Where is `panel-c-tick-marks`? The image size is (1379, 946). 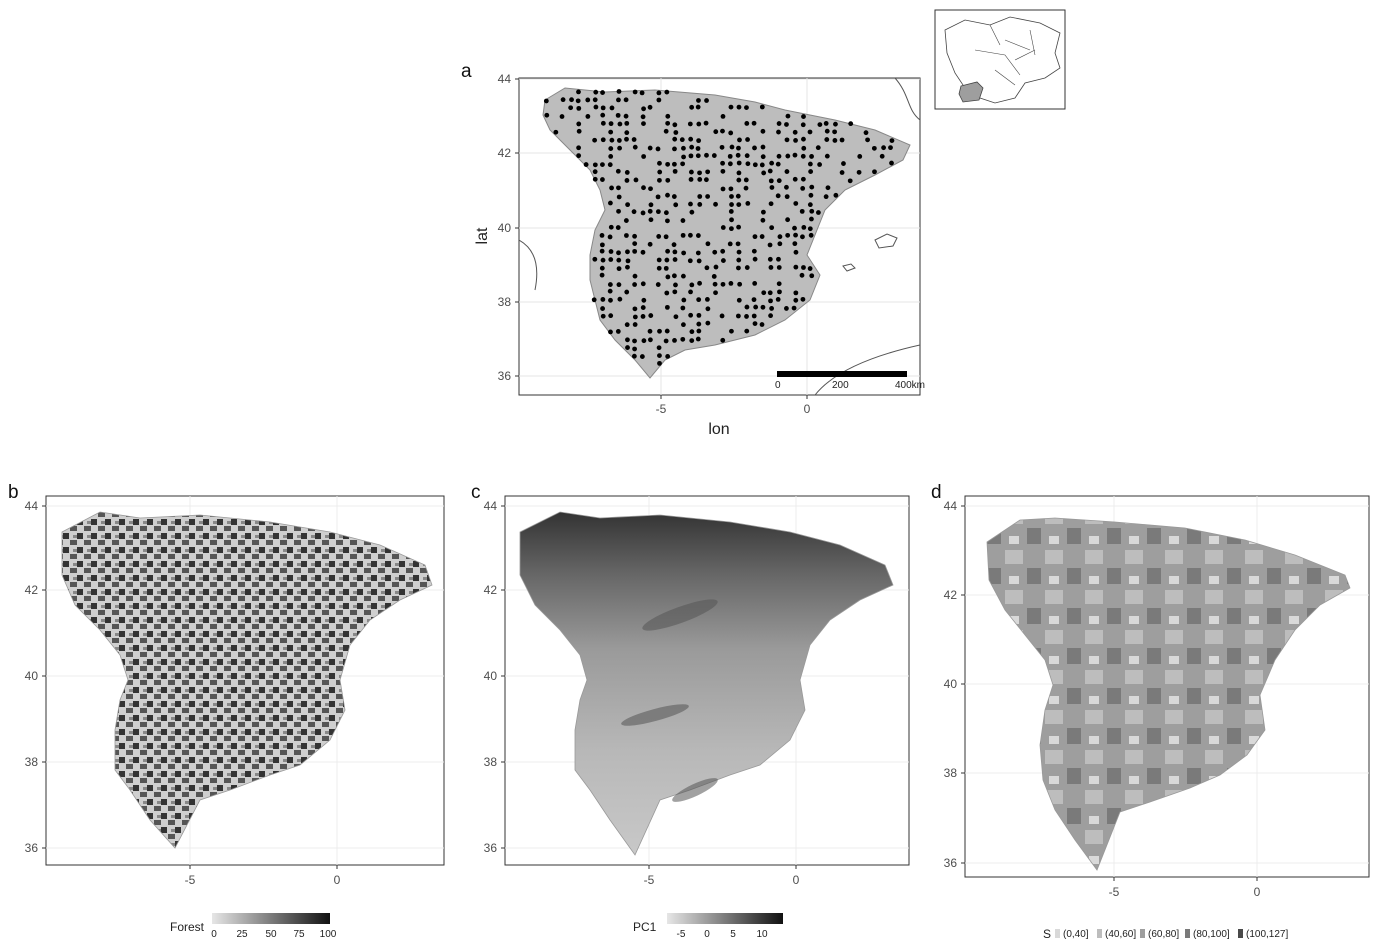 panel-c-tick-marks is located at coordinates (649, 687).